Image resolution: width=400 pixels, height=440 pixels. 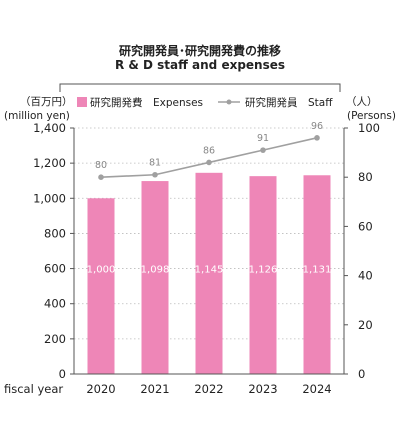 I want to click on legend-expenses-swatch, so click(x=82, y=102).